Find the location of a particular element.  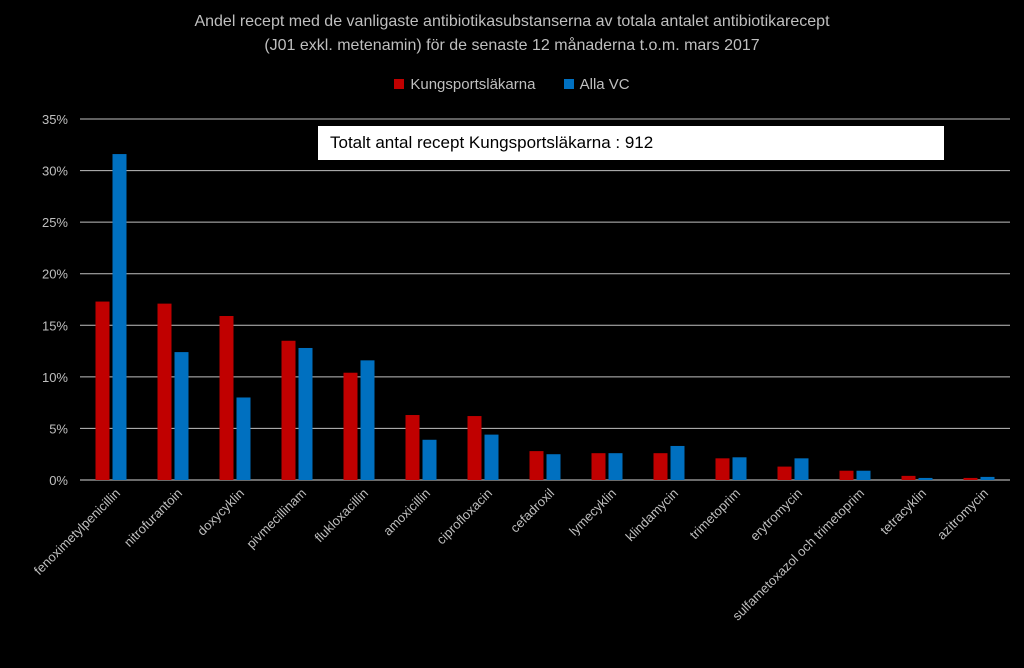

y-tick-label: 15% is located at coordinates (55, 325).